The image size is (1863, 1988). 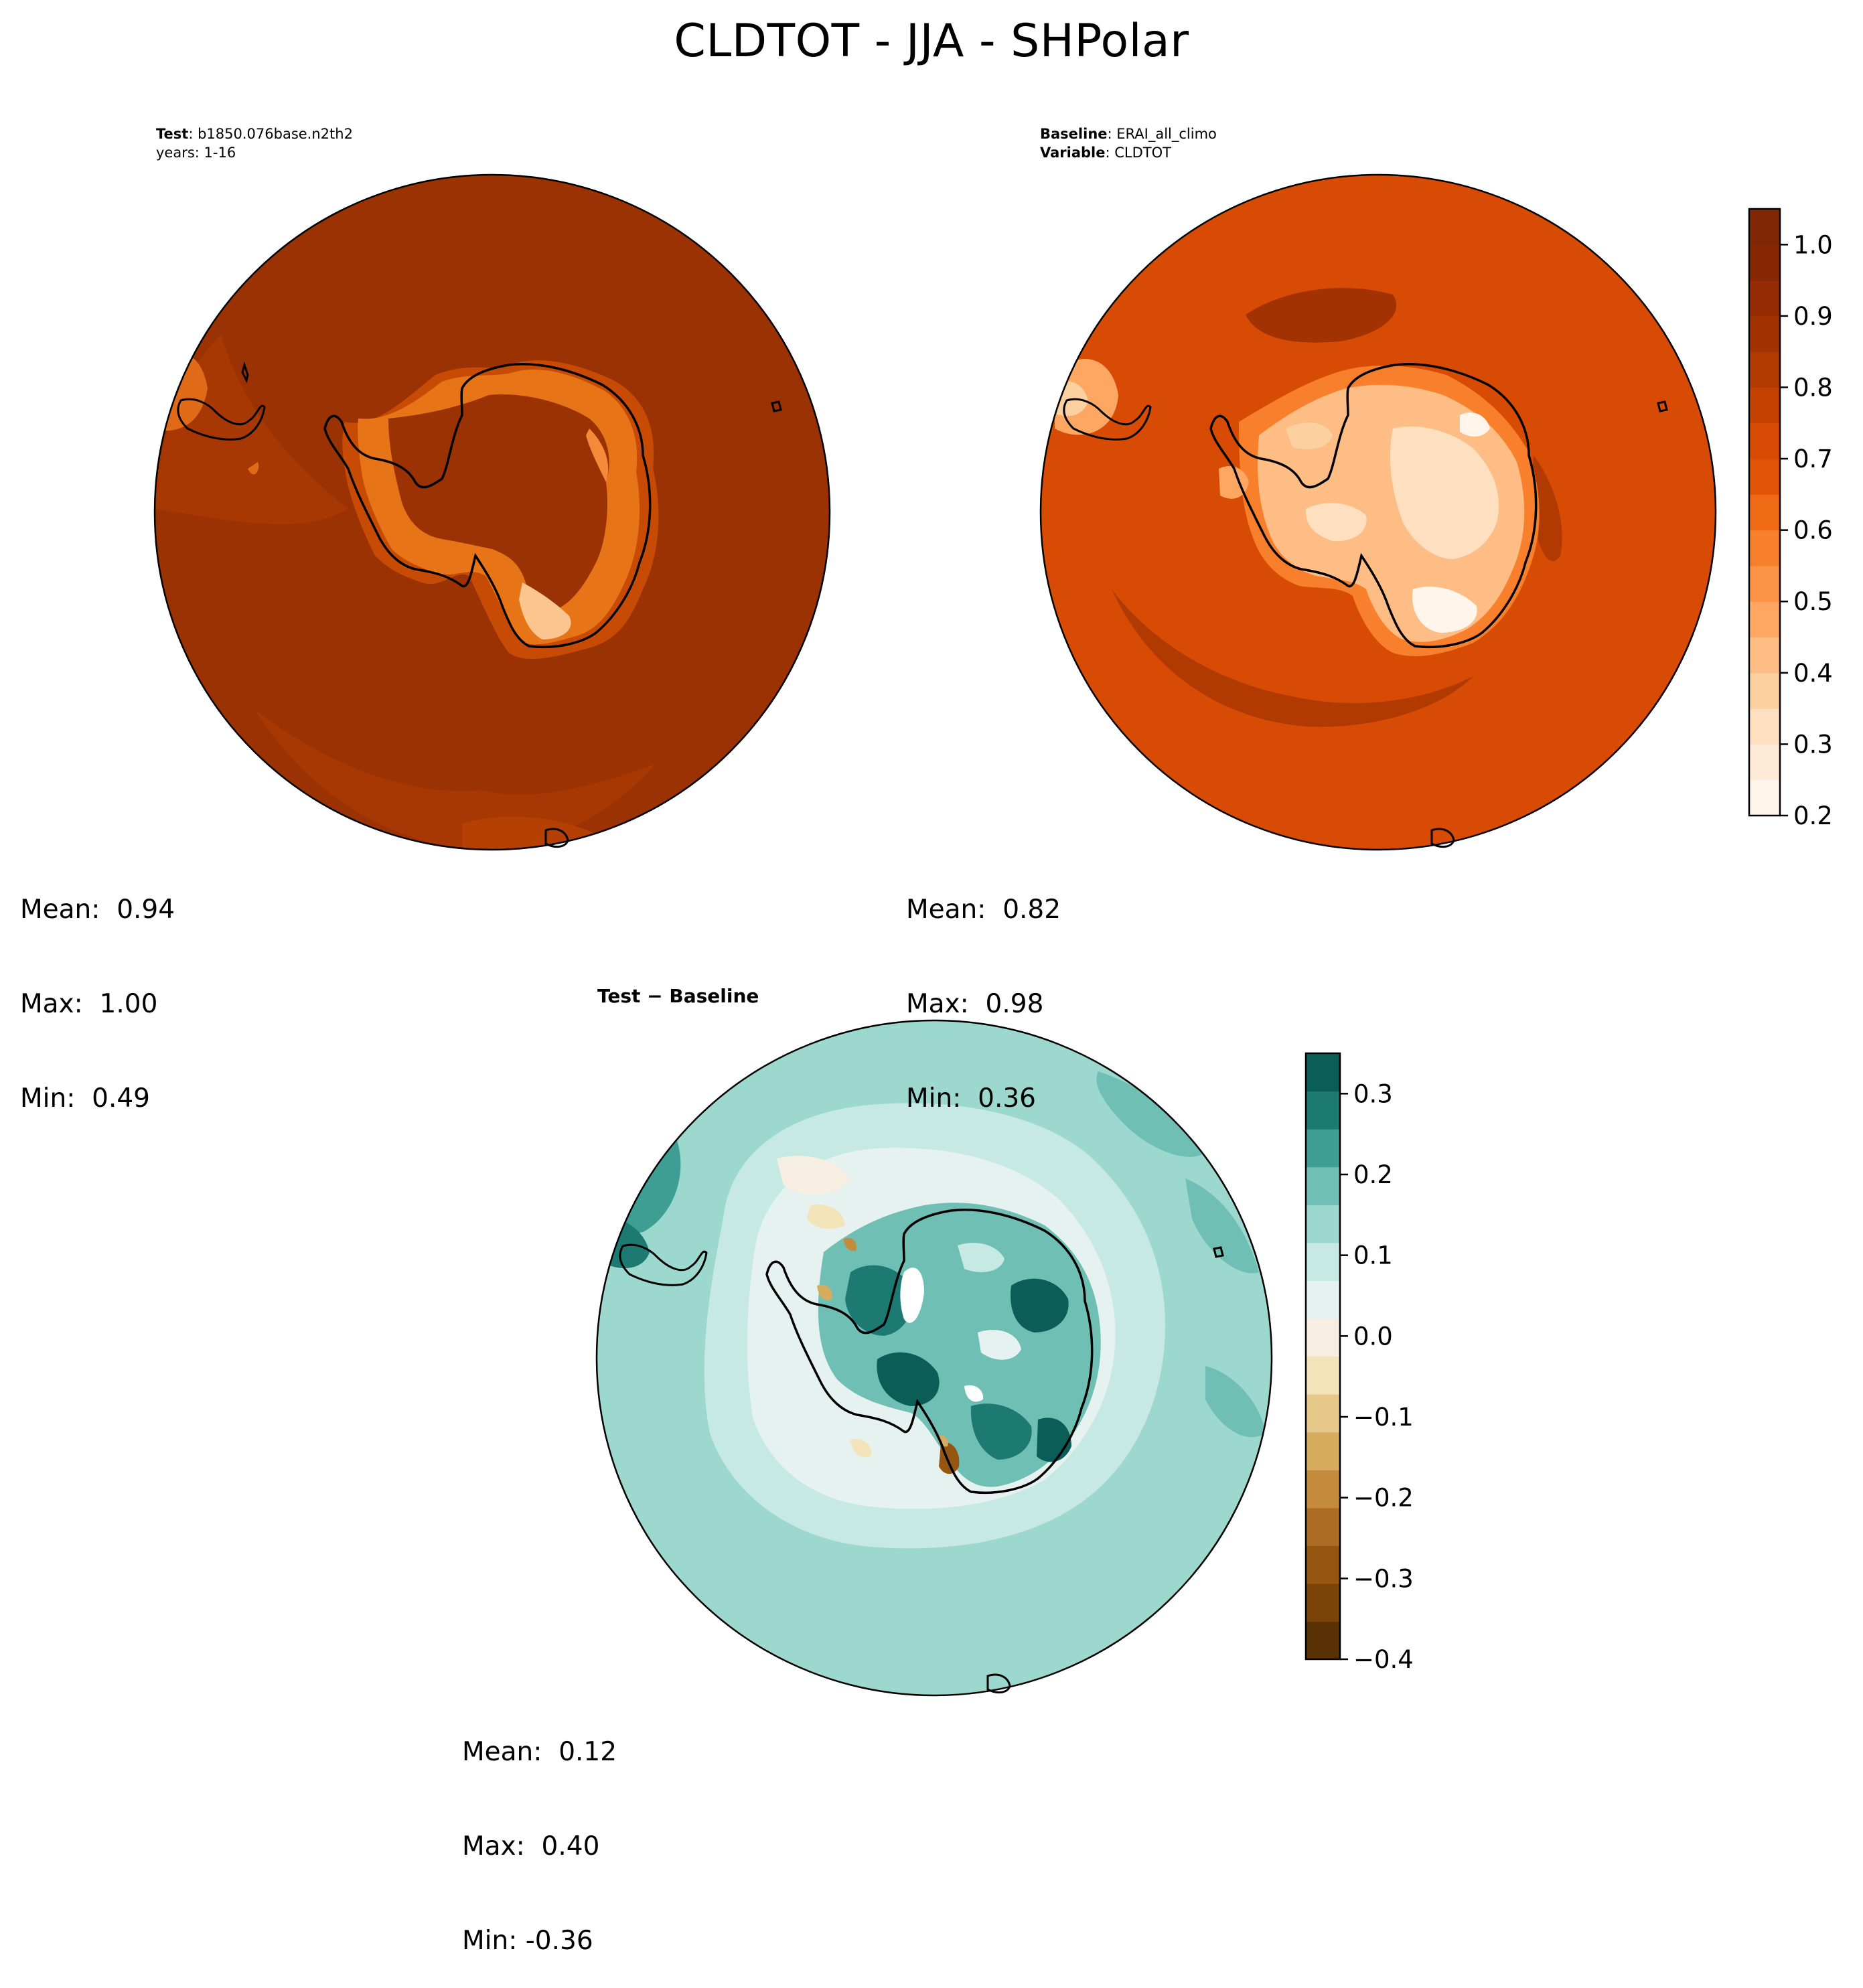 What do you see at coordinates (196, 153) in the screenshot?
I see `test-years: years: 1-16` at bounding box center [196, 153].